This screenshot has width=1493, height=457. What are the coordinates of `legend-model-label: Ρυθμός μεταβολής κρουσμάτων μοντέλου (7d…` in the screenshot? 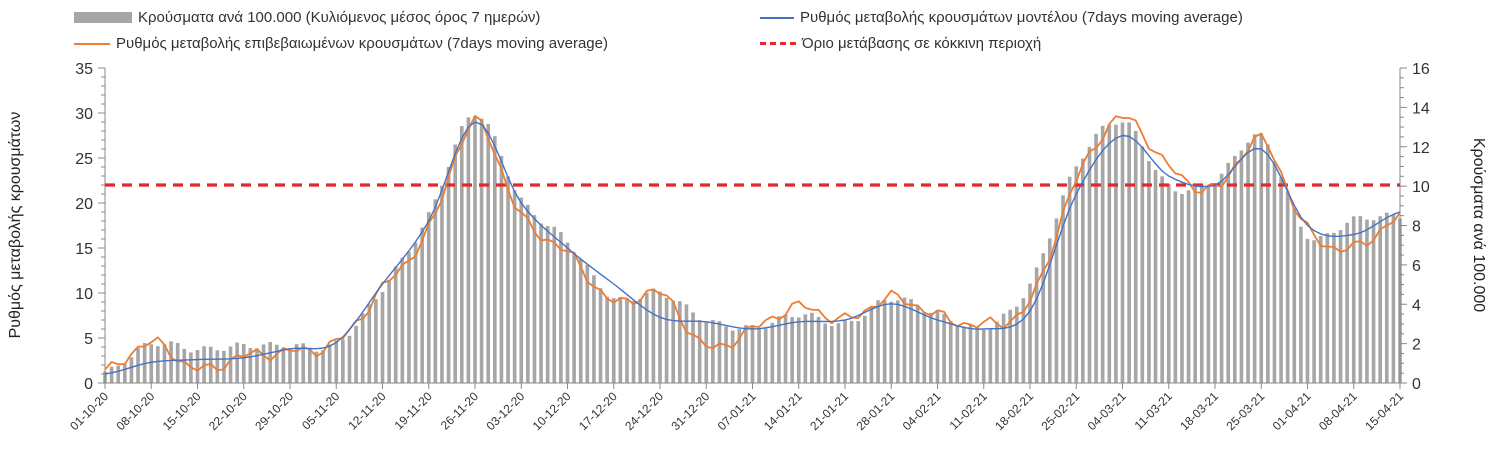 It's located at (1021, 17).